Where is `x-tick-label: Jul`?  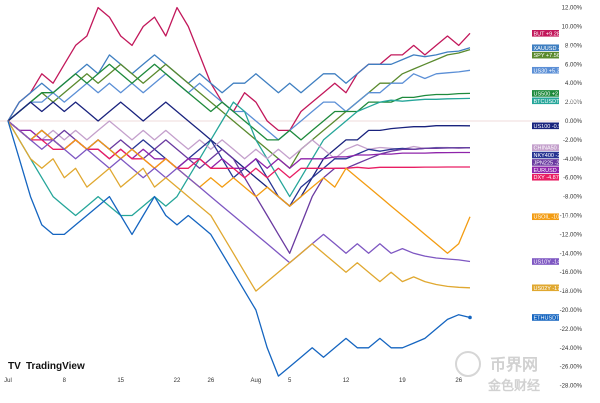 x-tick-label: Jul is located at coordinates (8, 381).